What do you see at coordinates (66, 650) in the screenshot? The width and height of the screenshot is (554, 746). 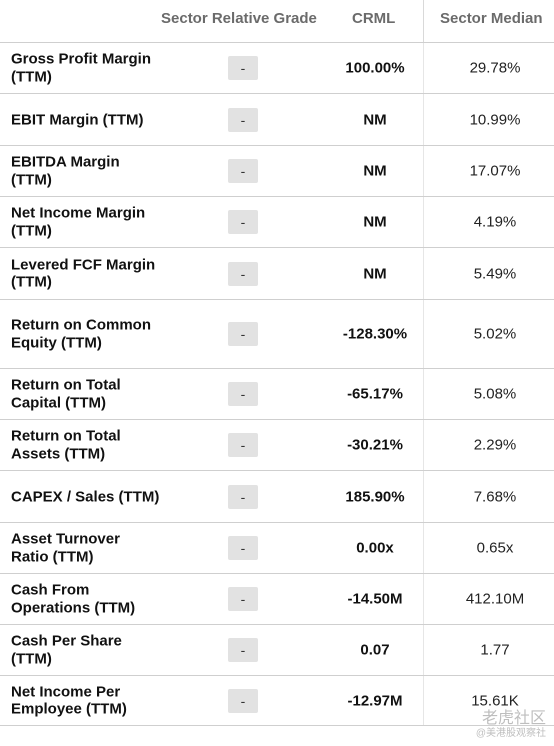 I see `metric-label: Cash Per Share (TTM)` at bounding box center [66, 650].